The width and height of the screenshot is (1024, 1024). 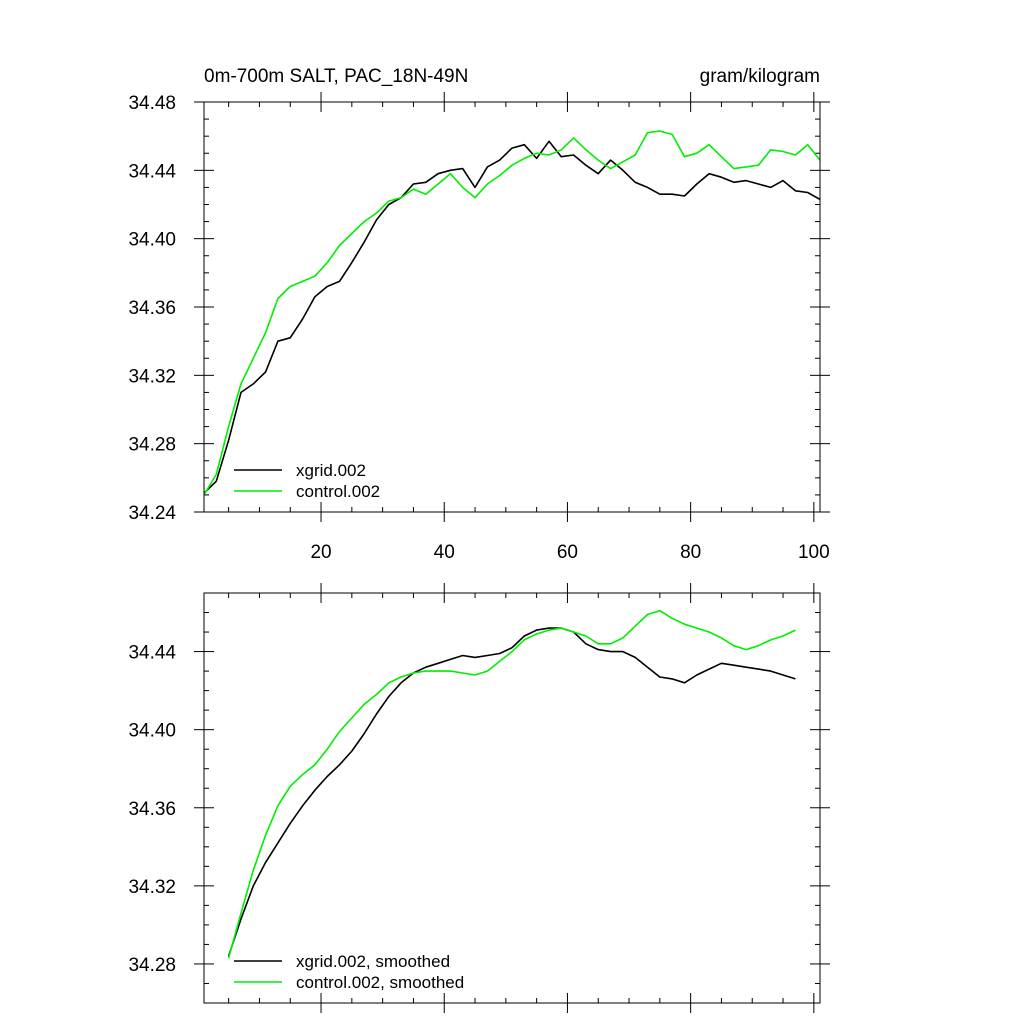 What do you see at coordinates (336, 76) in the screenshot?
I see `chart-title: 0m-700m SALT, PAC_18N-49N` at bounding box center [336, 76].